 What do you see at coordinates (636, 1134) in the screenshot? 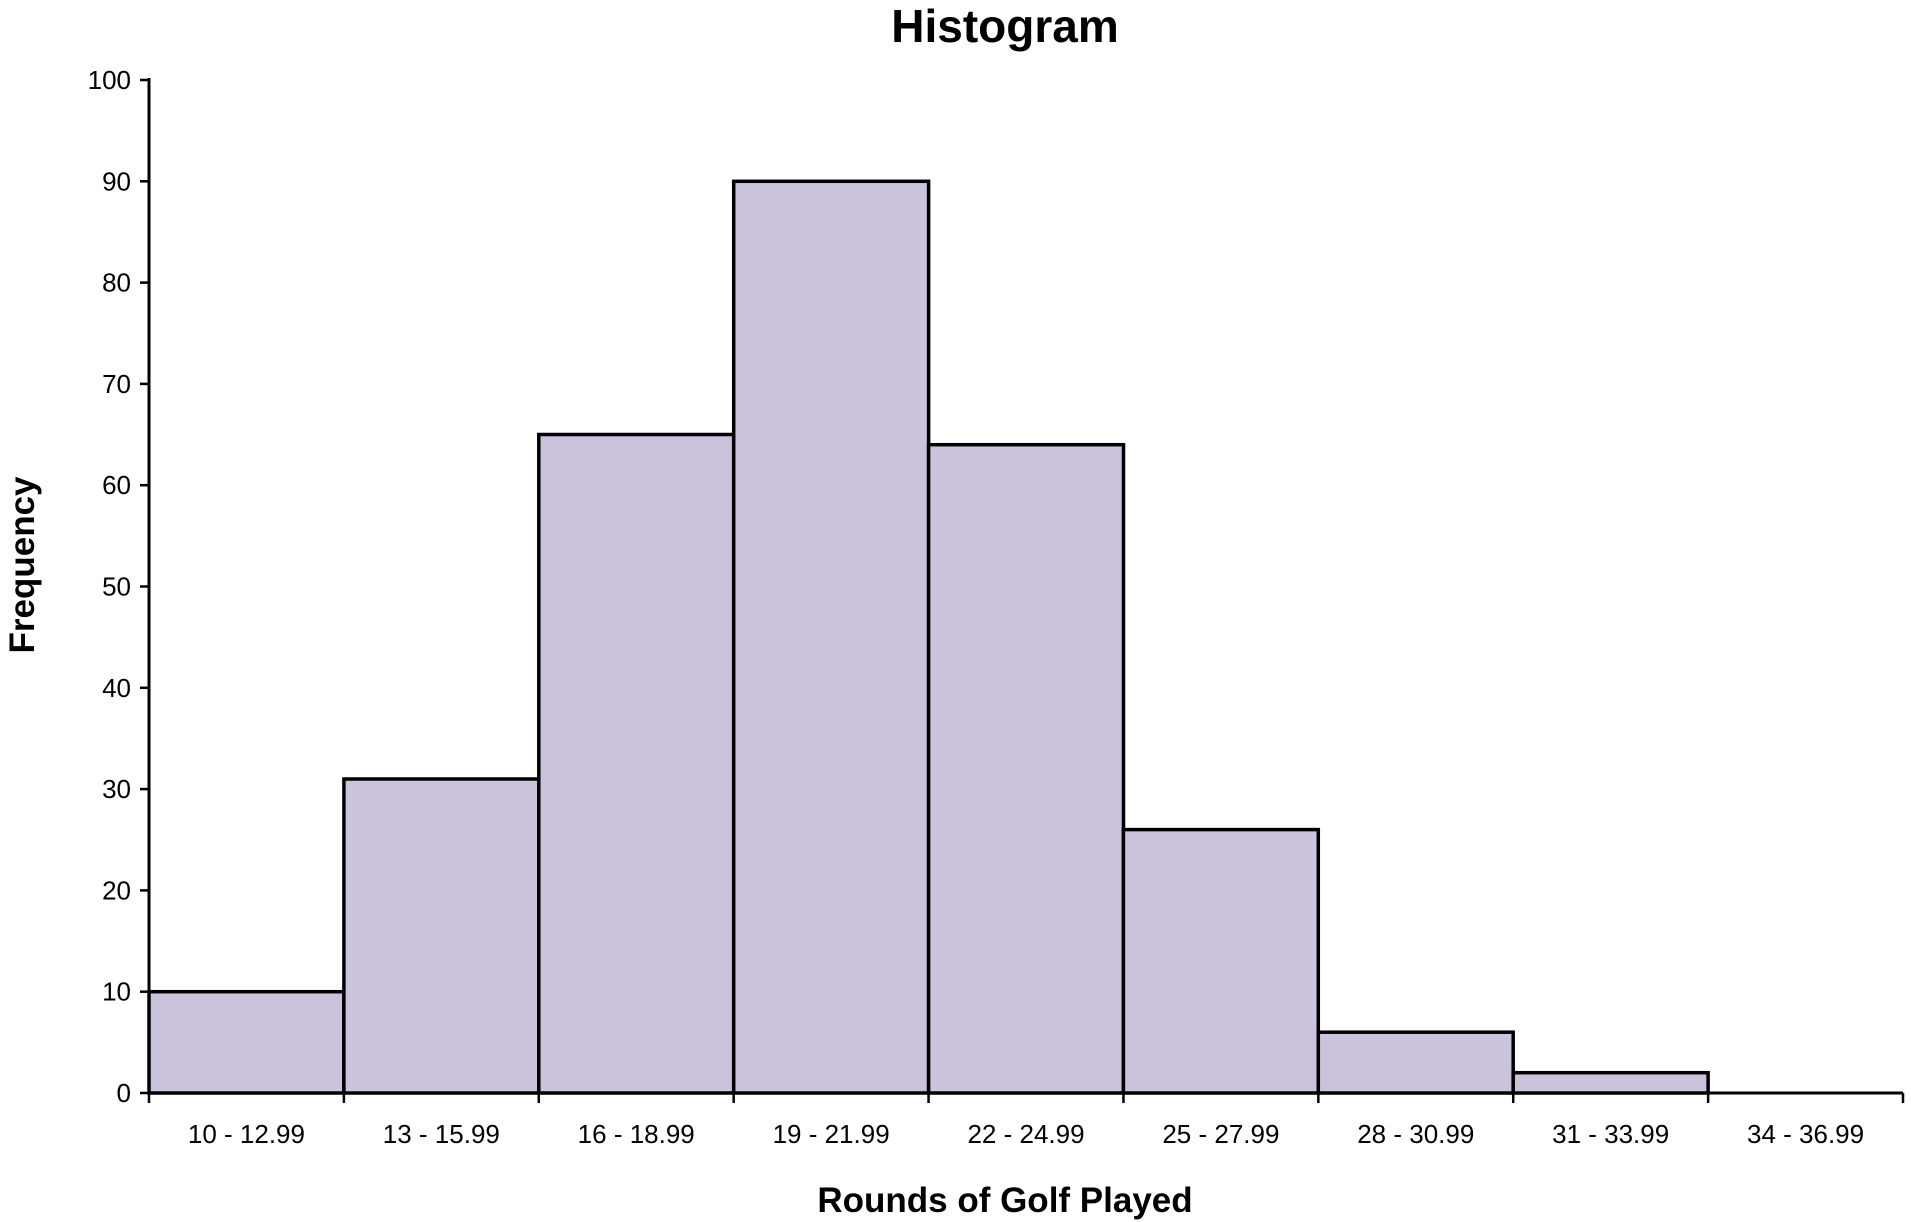
I see `x-tick-label-2: 16 - 18.99` at bounding box center [636, 1134].